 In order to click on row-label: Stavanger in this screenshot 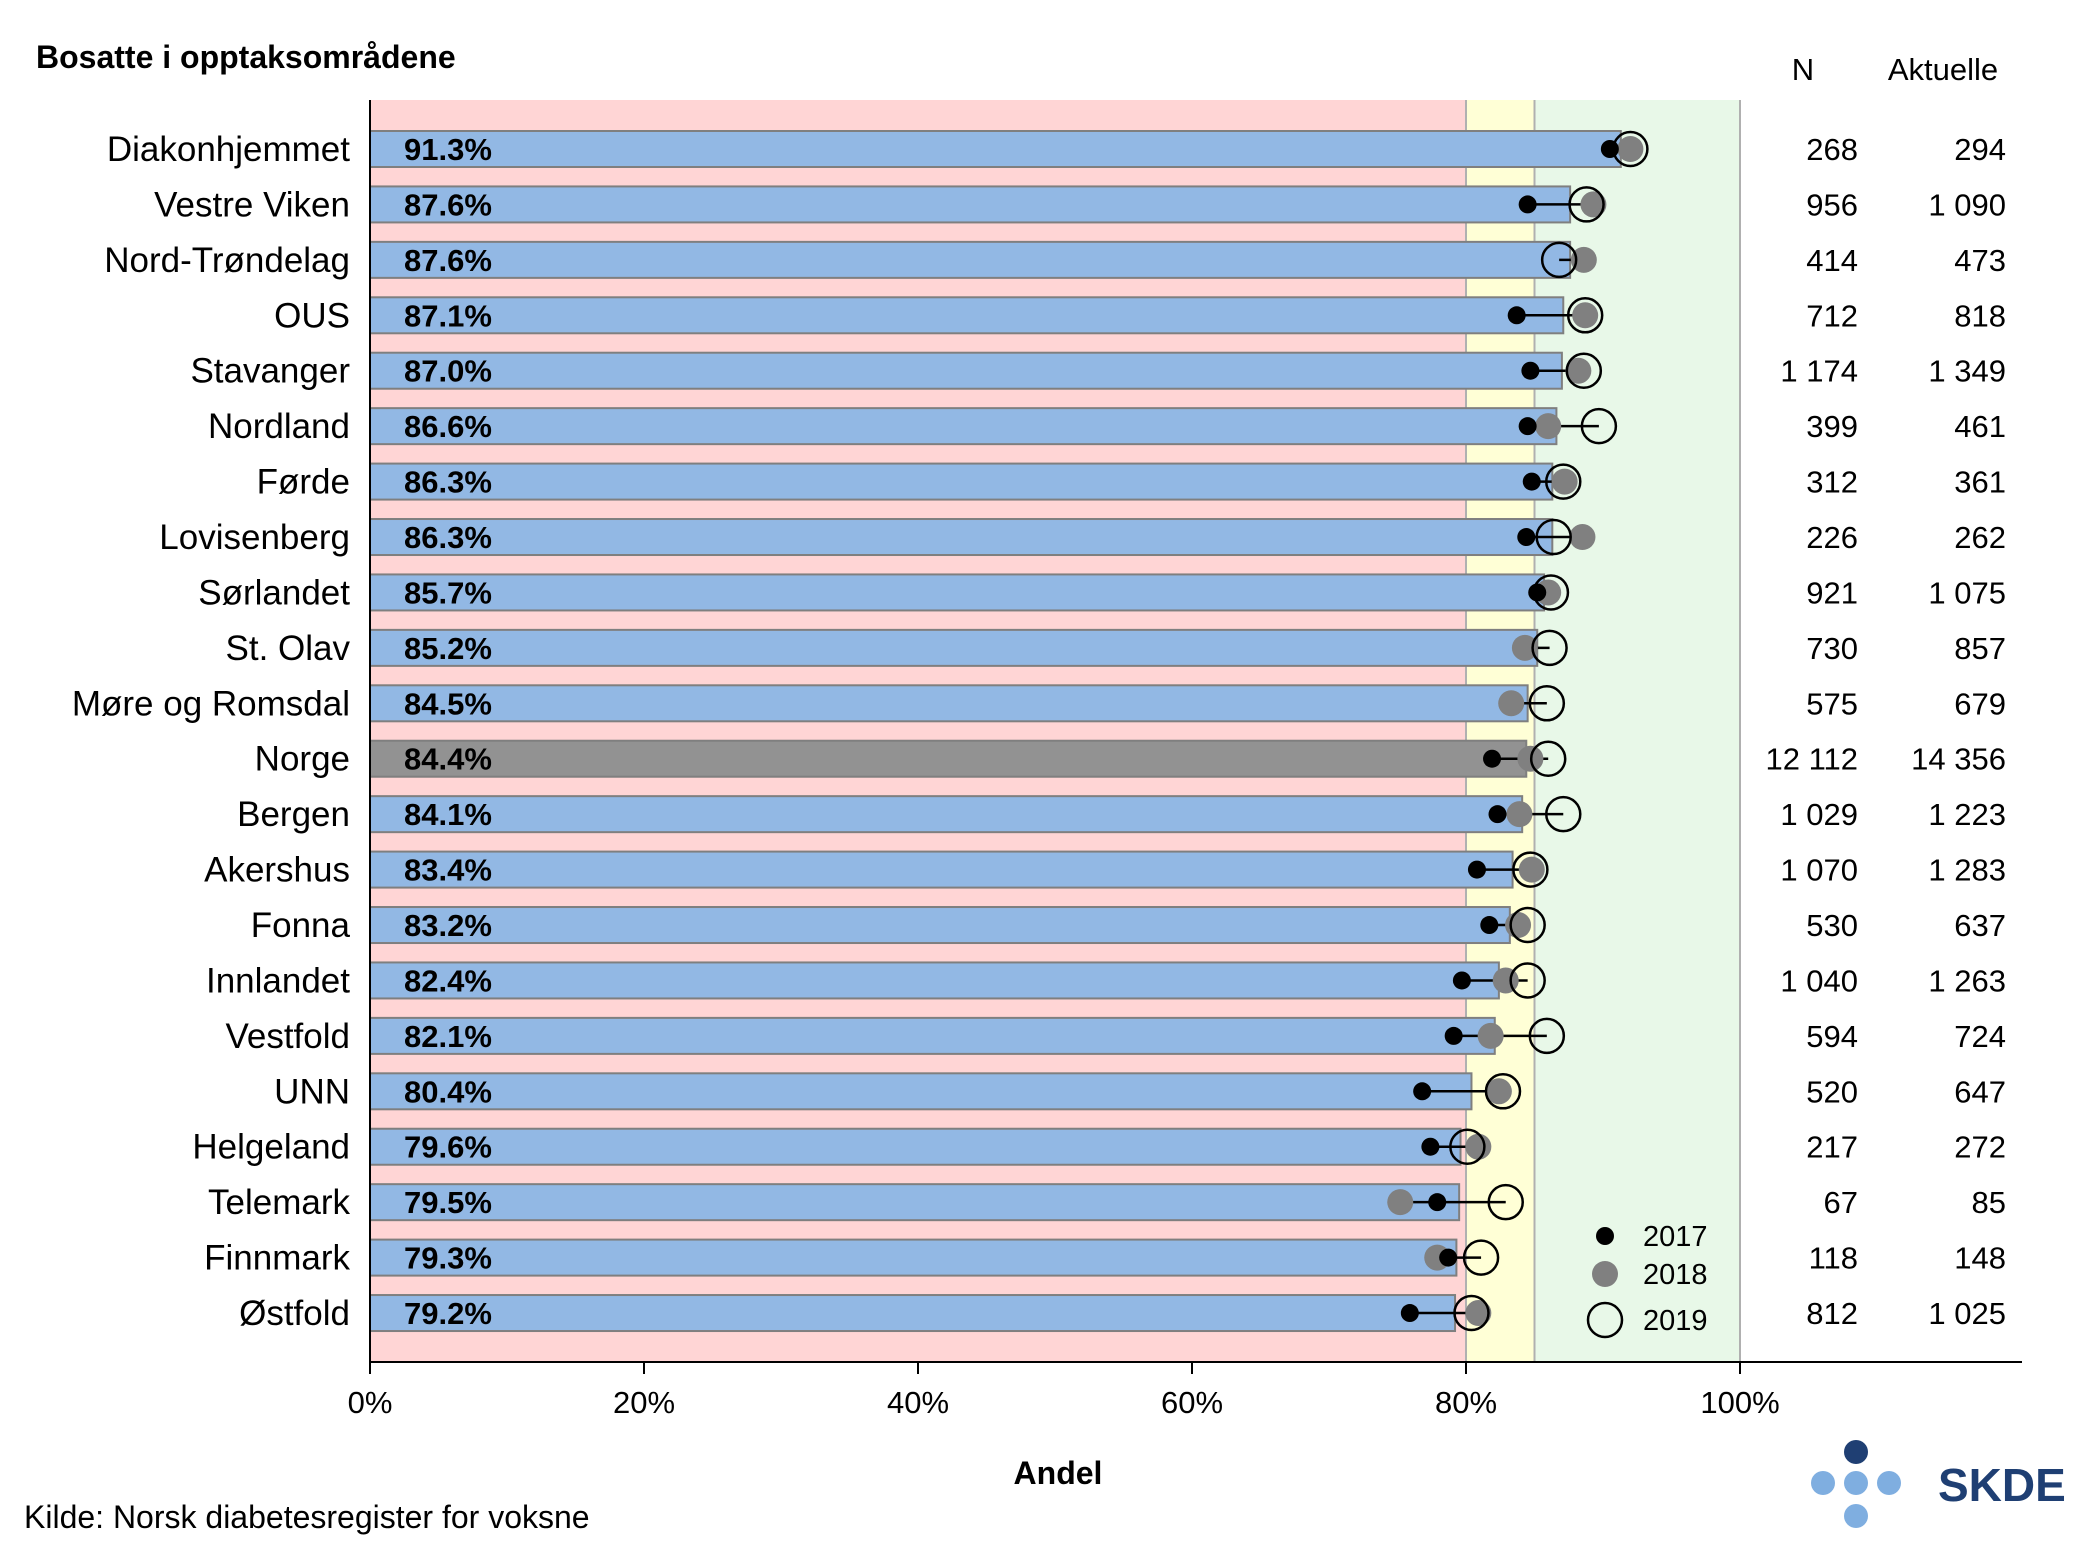, I will do `click(270, 371)`.